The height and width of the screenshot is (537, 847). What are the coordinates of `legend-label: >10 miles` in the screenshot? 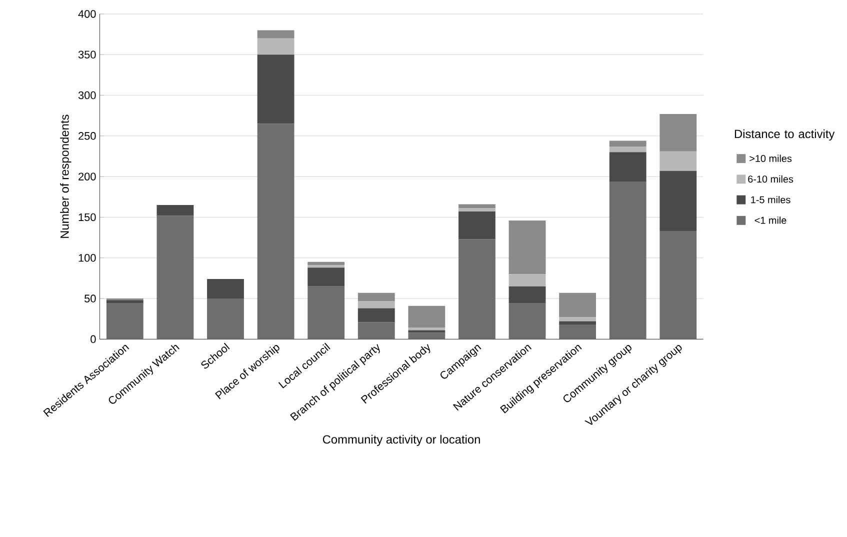 It's located at (771, 158).